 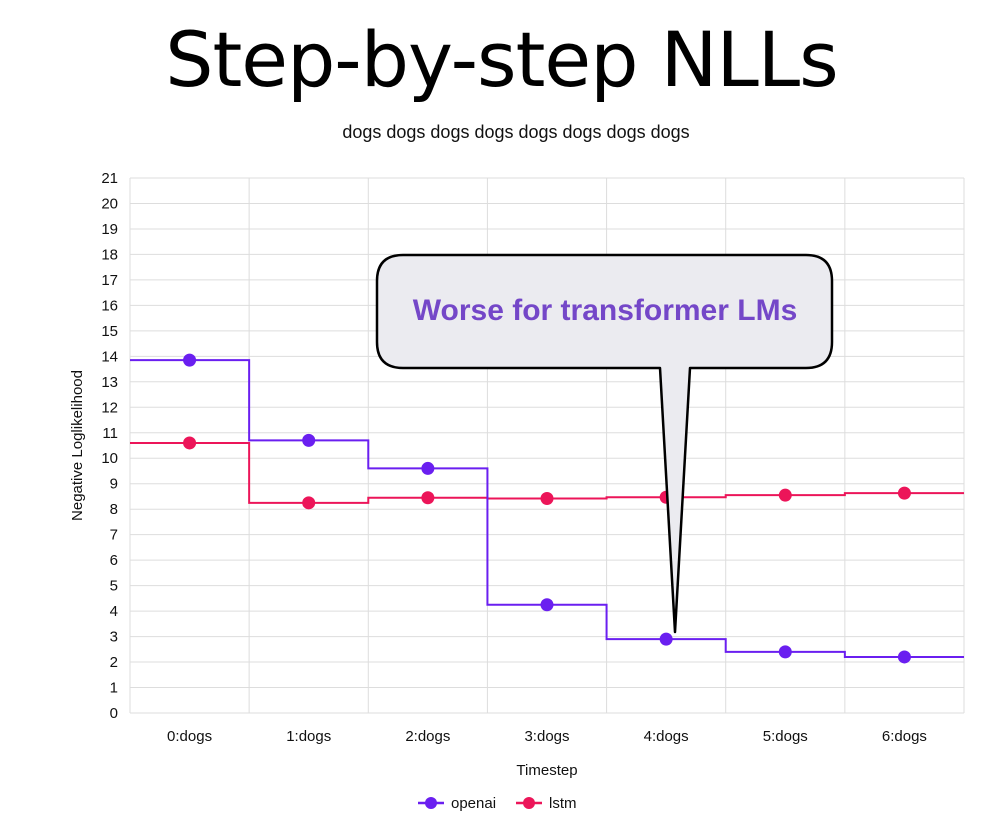 I want to click on x-tick-label: 1:dogs, so click(x=308, y=736).